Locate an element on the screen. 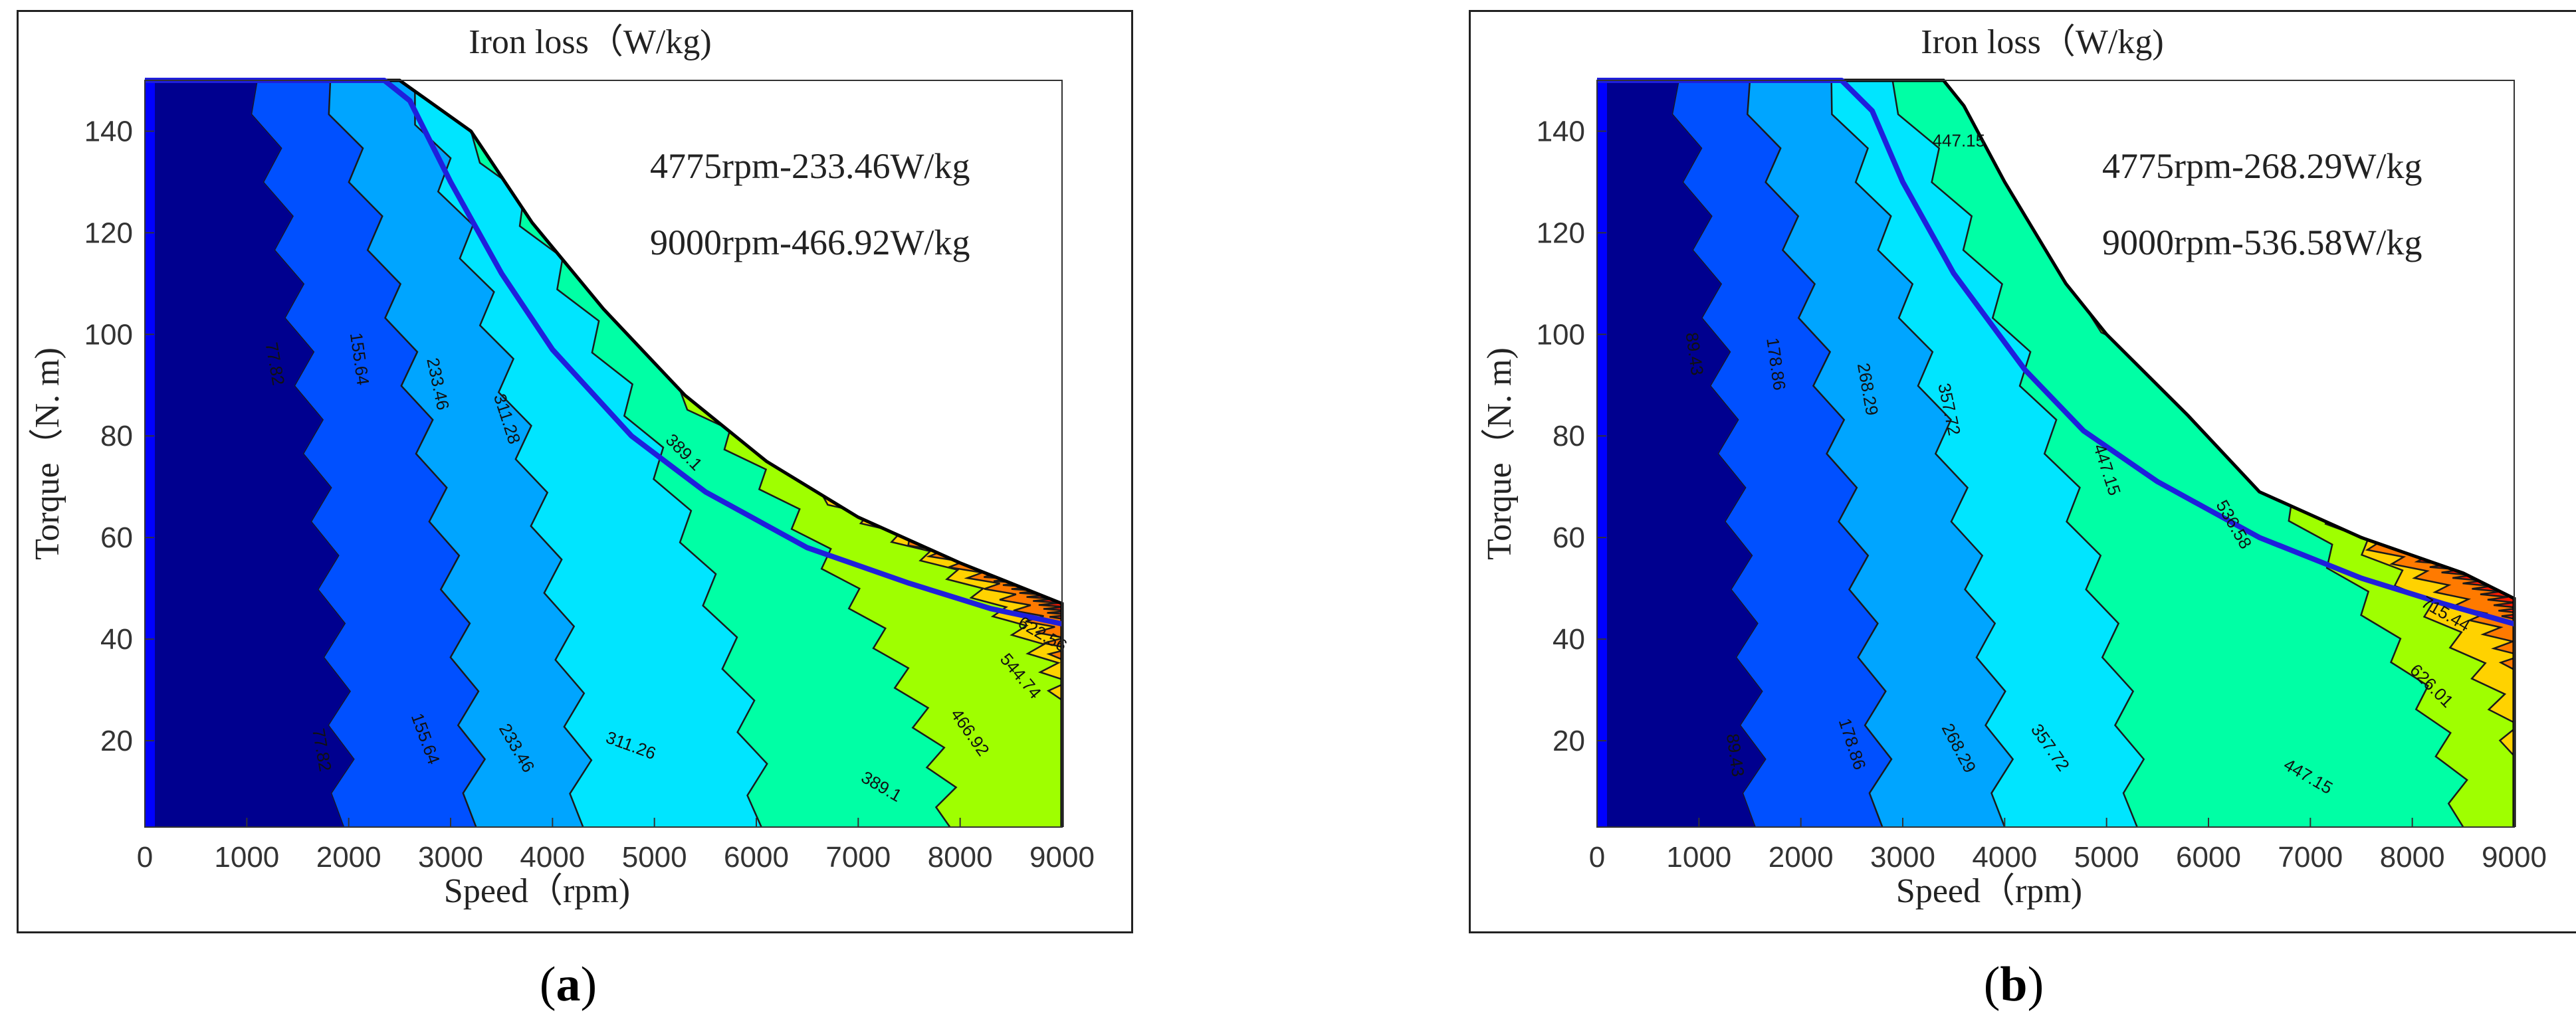  caption-a-letter: a is located at coordinates (568, 984).